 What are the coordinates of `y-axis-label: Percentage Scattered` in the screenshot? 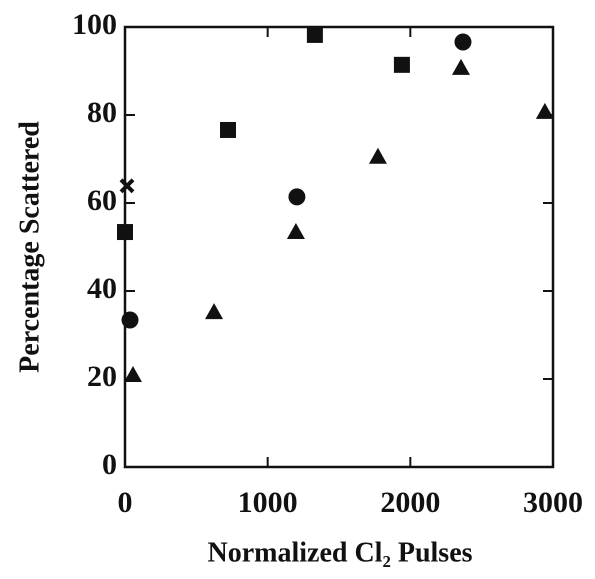 It's located at (29, 247).